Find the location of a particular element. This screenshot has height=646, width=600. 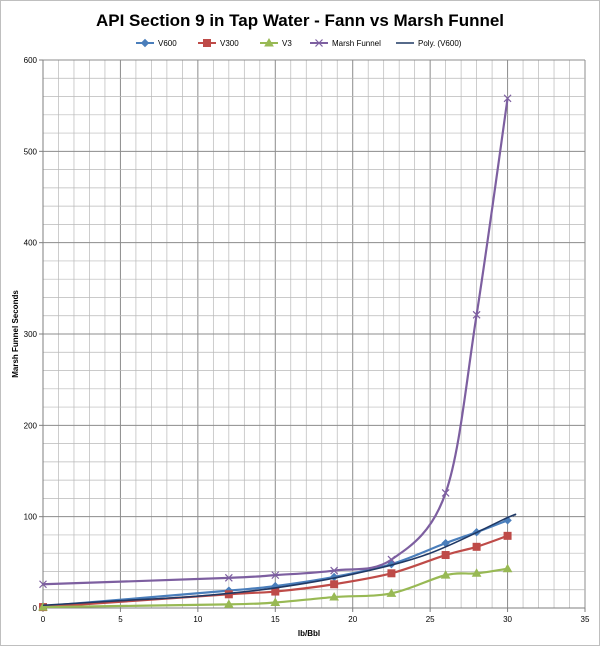

series-line-v600 is located at coordinates (275, 563).